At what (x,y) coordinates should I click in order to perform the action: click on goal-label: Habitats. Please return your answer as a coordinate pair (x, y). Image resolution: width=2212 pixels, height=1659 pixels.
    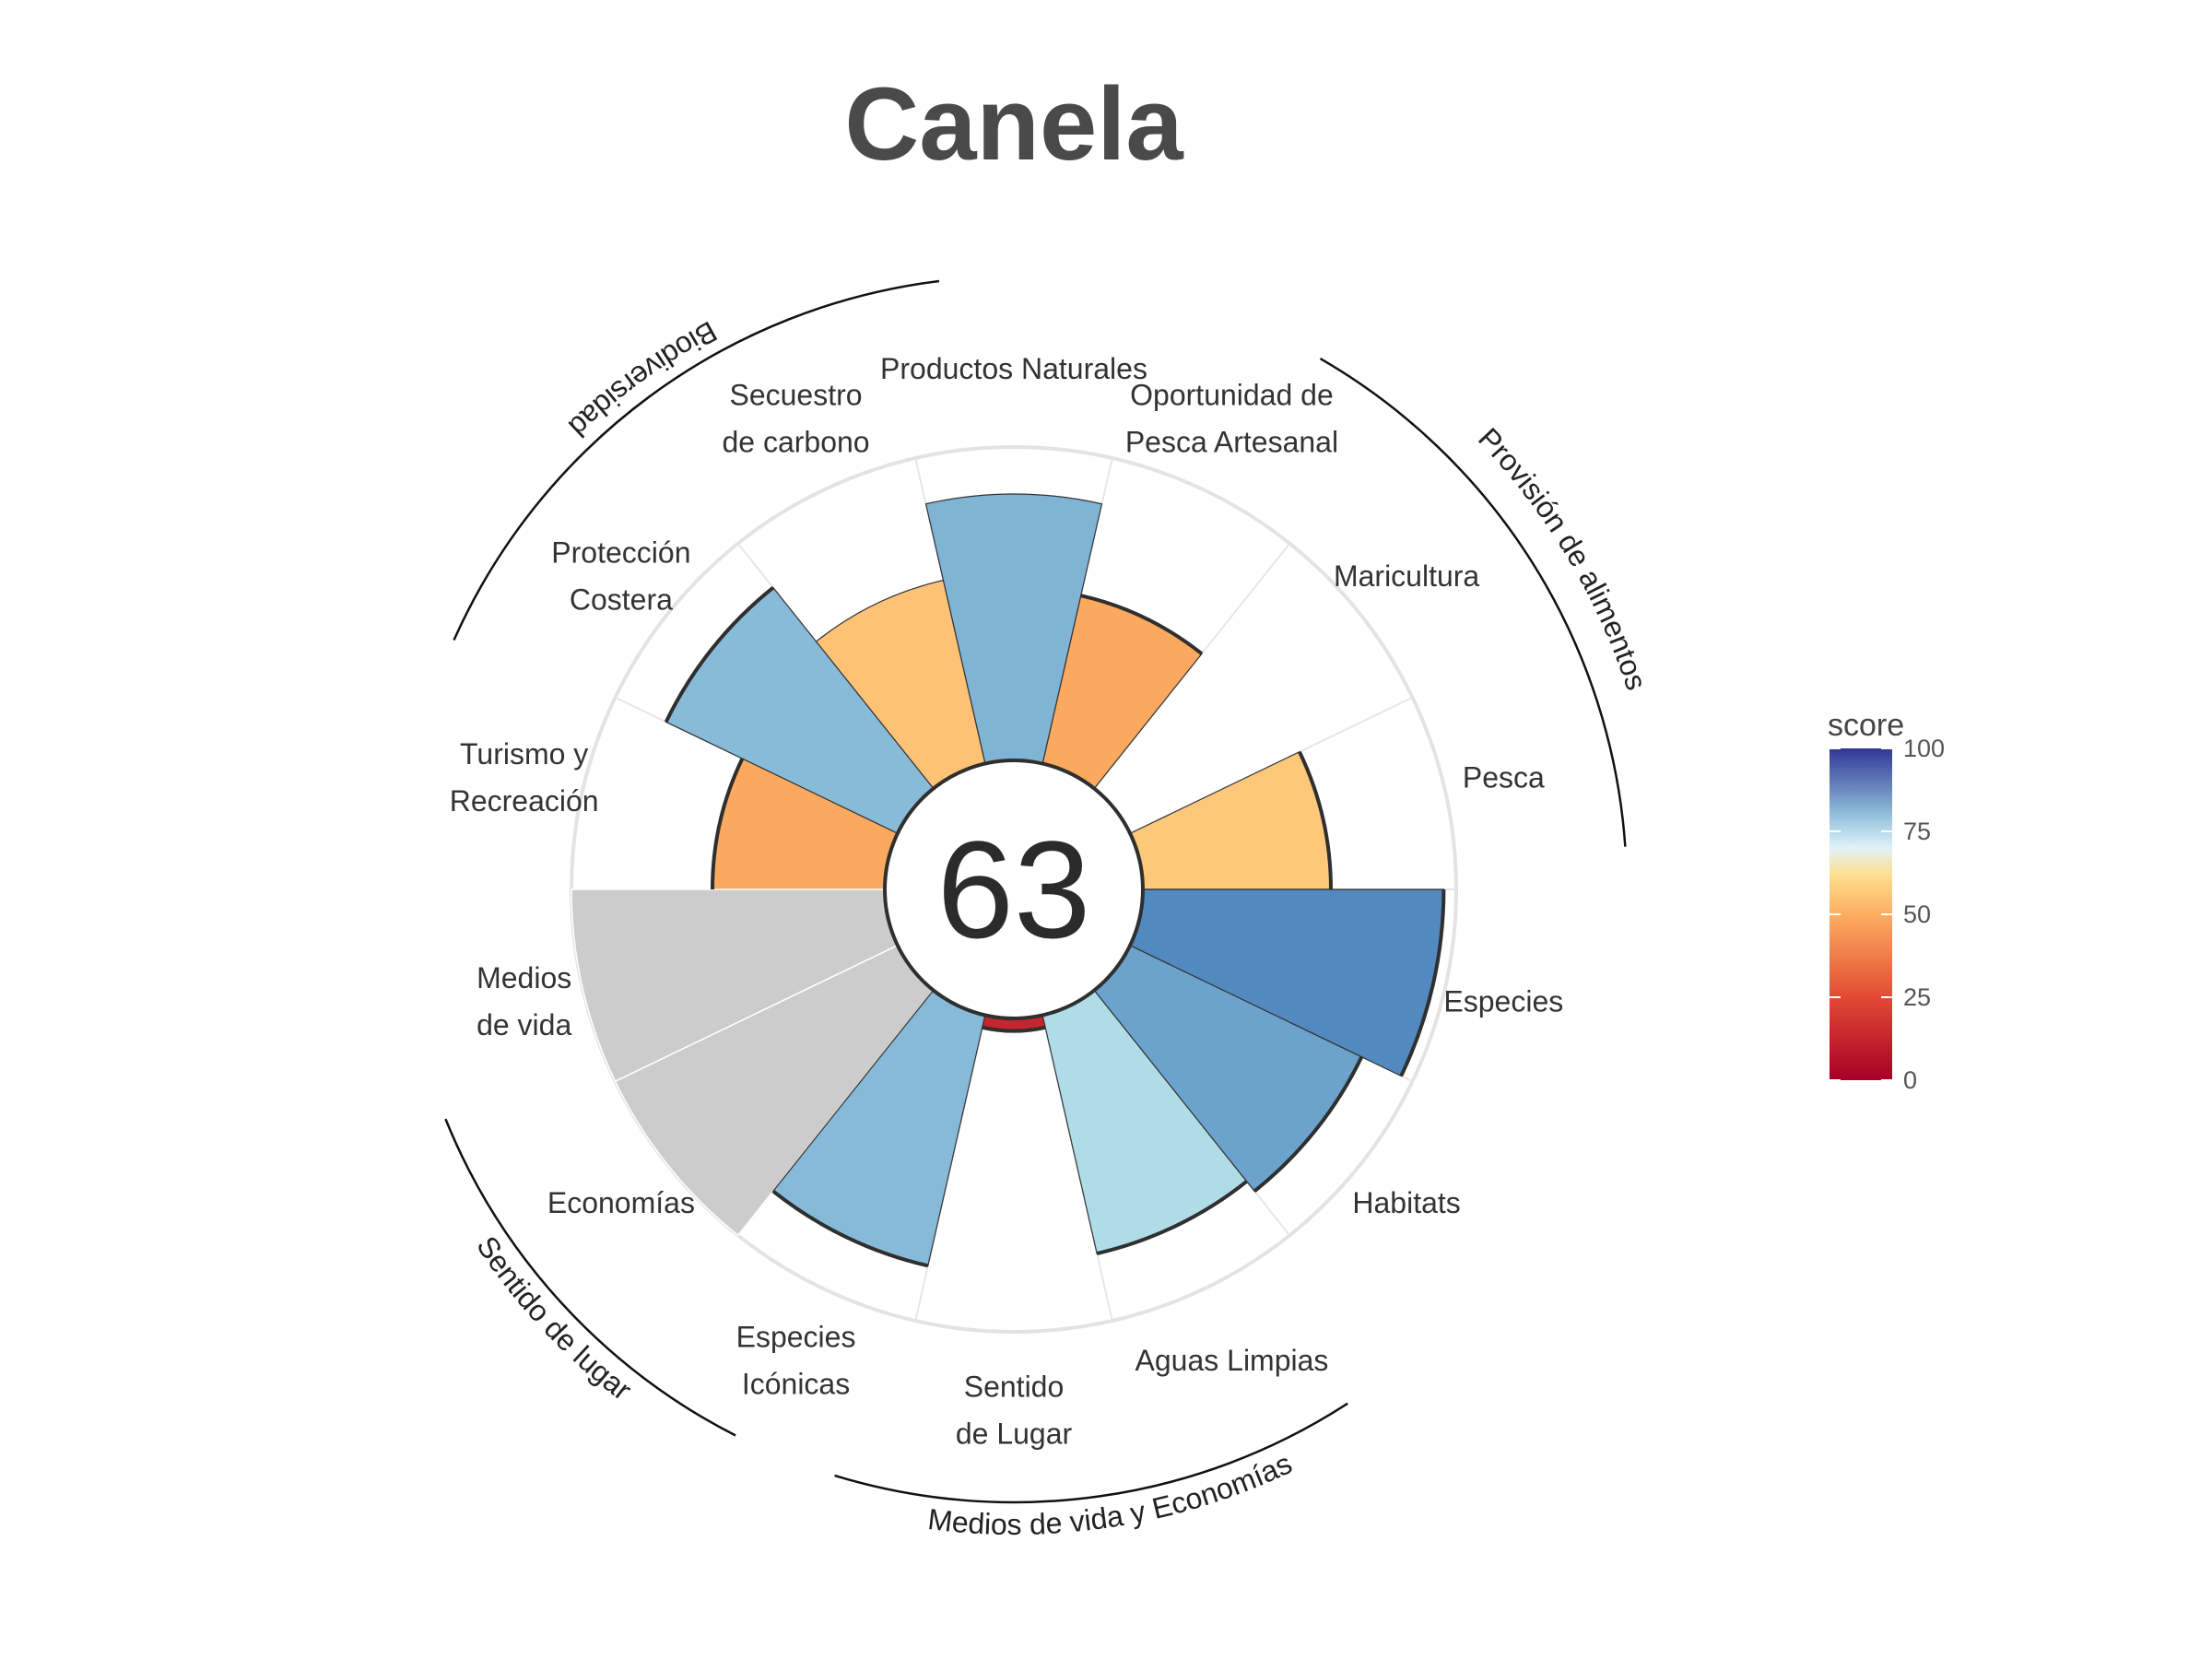
    Looking at the image, I should click on (1406, 1202).